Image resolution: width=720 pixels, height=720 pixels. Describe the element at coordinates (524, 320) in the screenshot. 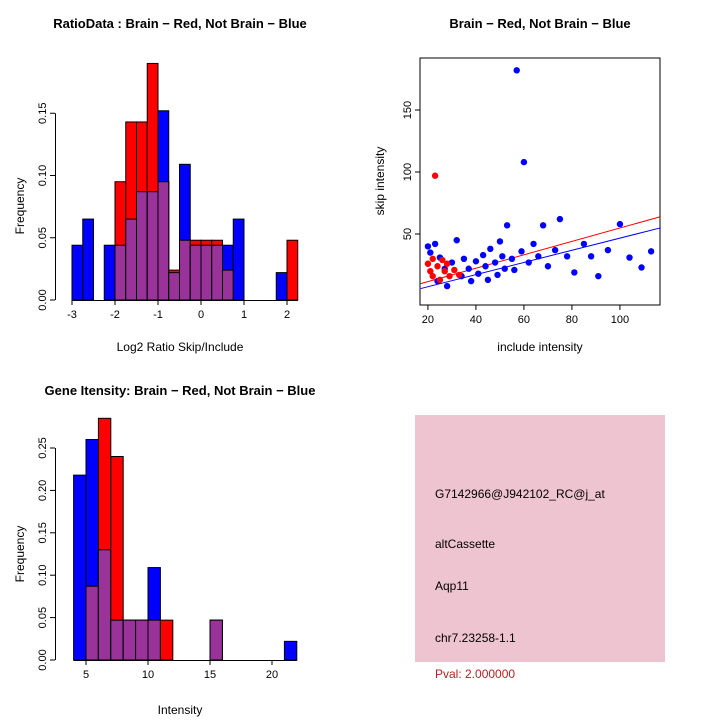

I see `svg-text: 60` at that location.